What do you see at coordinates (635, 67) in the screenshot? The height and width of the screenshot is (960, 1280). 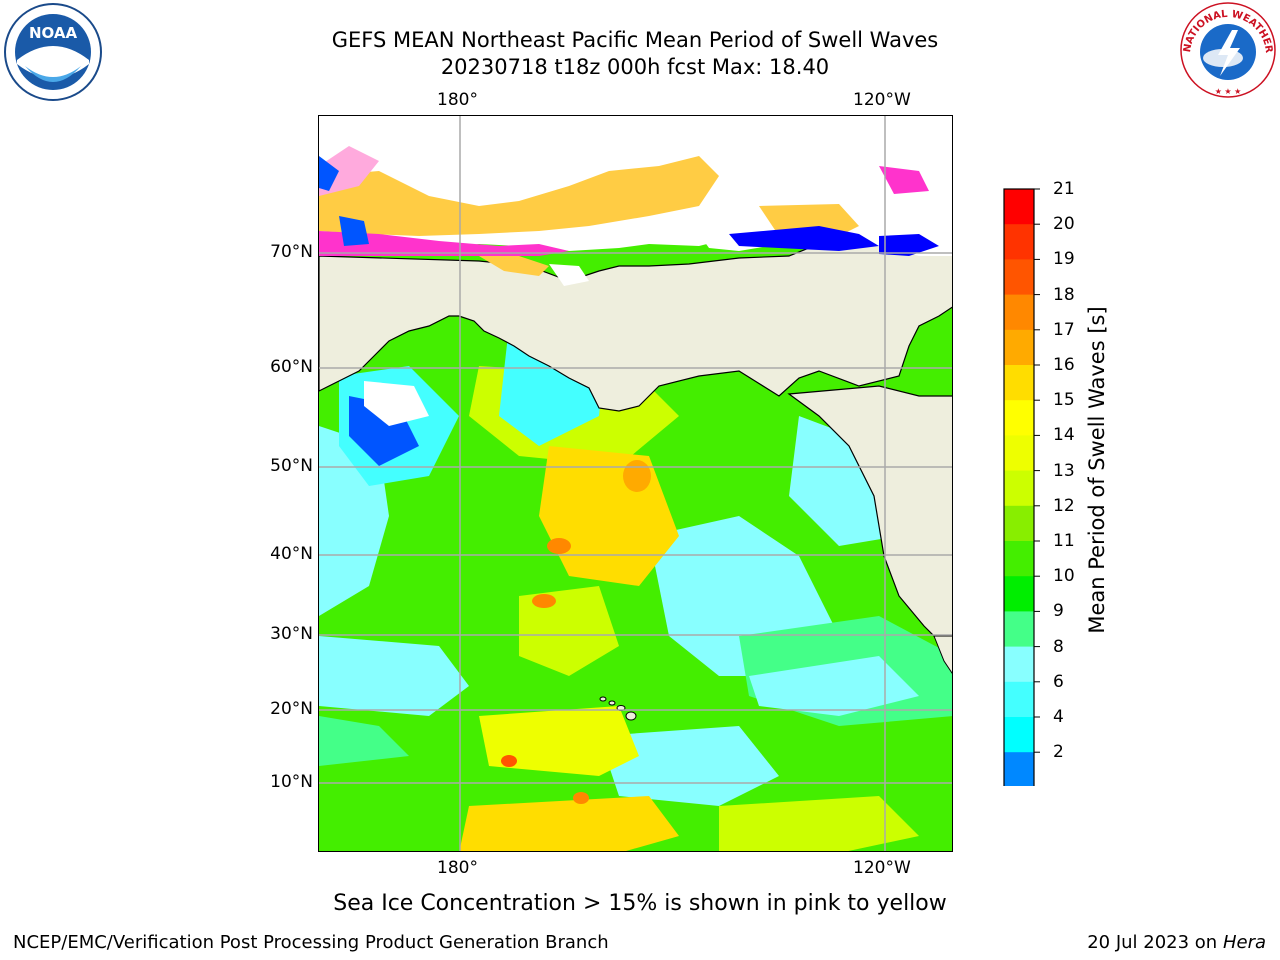 I see `map-subtitle: 20230718 t18z 000h fcst Max: 18.40` at bounding box center [635, 67].